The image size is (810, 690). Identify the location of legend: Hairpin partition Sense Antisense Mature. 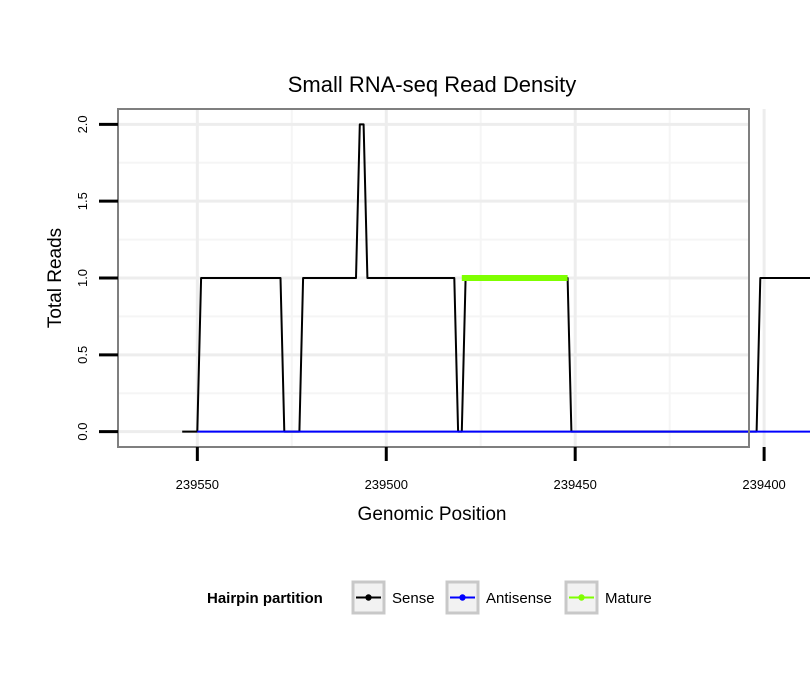
(429, 597).